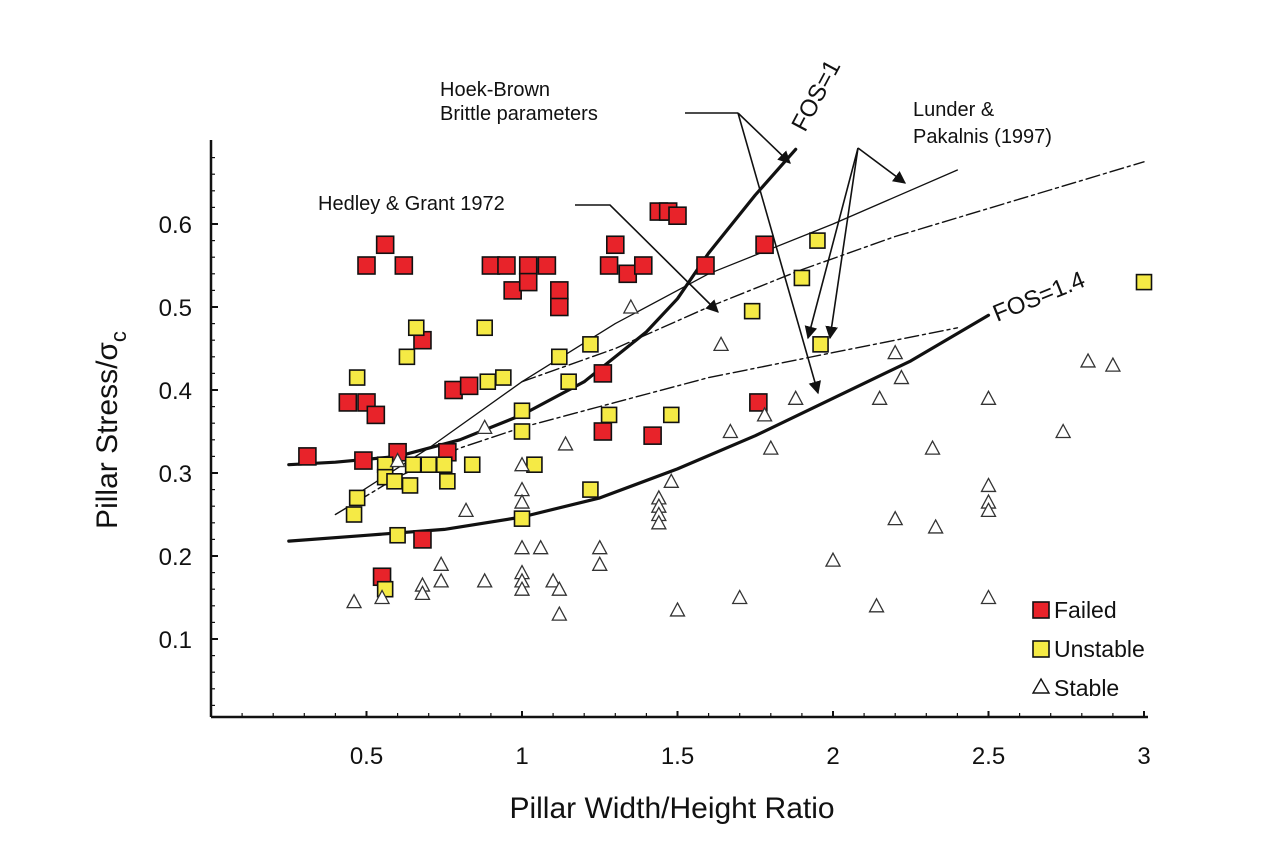 The height and width of the screenshot is (856, 1283). Describe the element at coordinates (1041, 685) in the screenshot. I see `legend-marker-stable` at that location.